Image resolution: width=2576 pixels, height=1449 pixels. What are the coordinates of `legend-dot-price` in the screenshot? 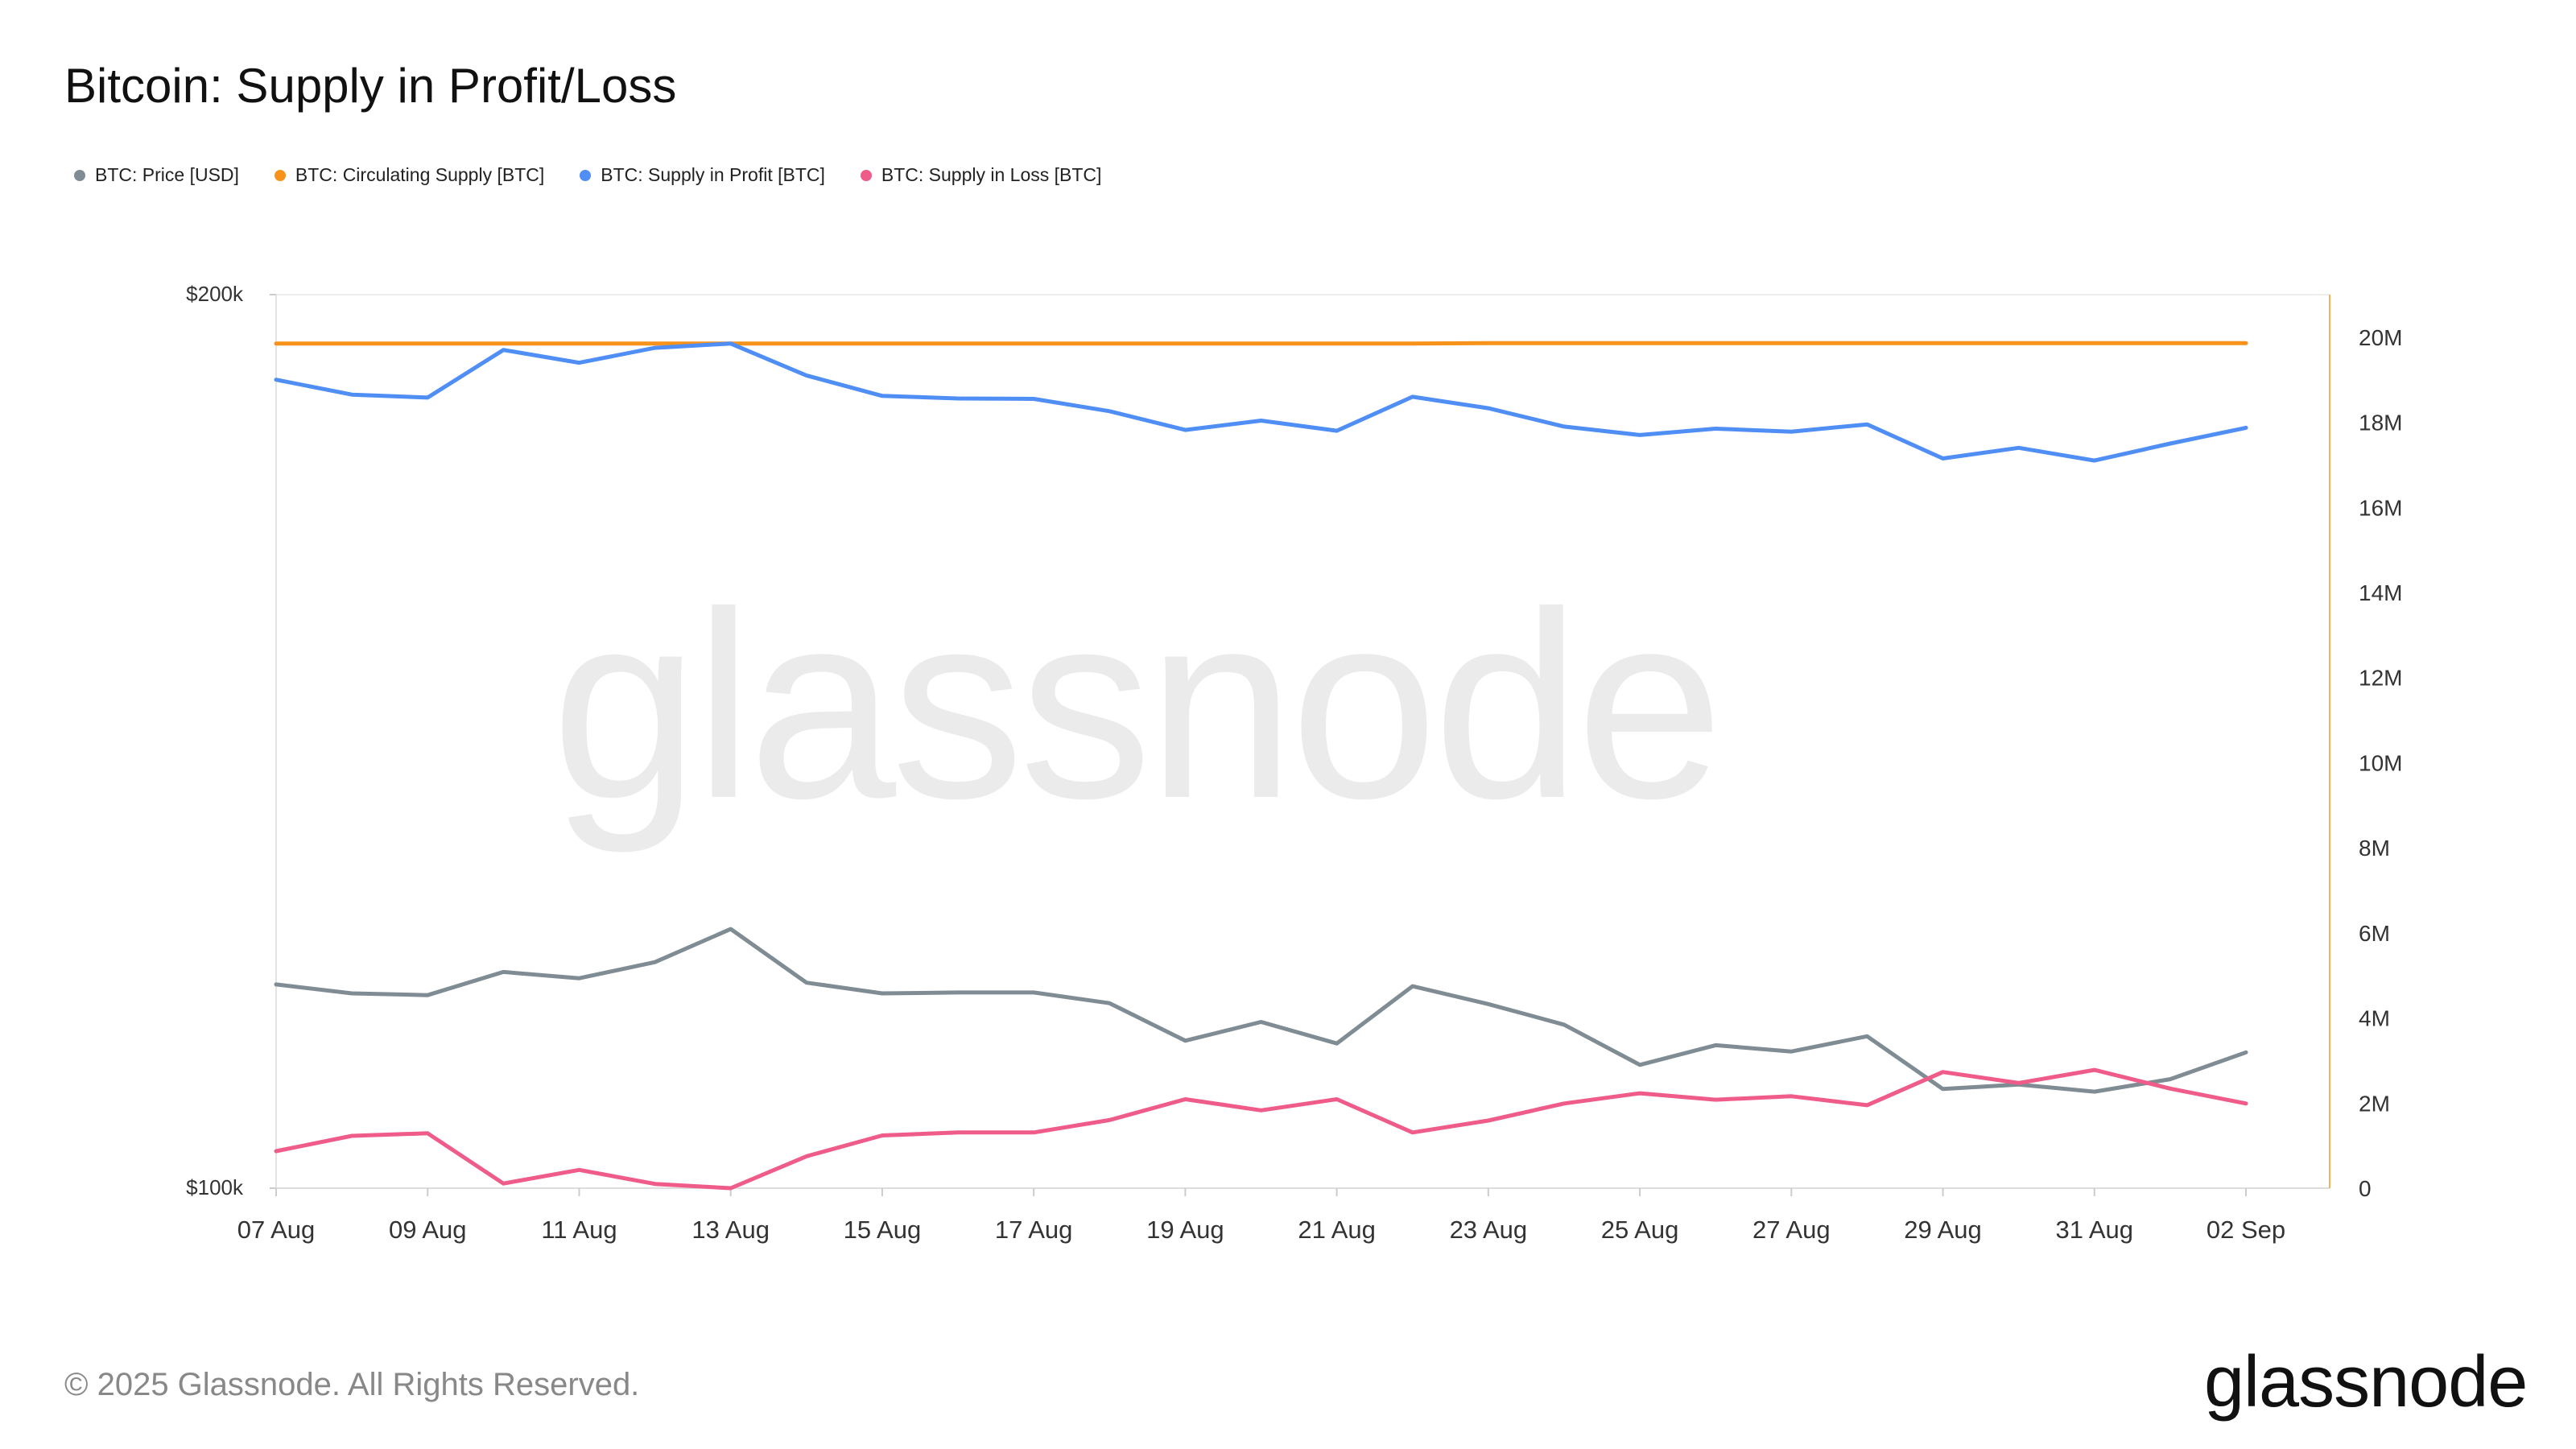 It's located at (79, 175).